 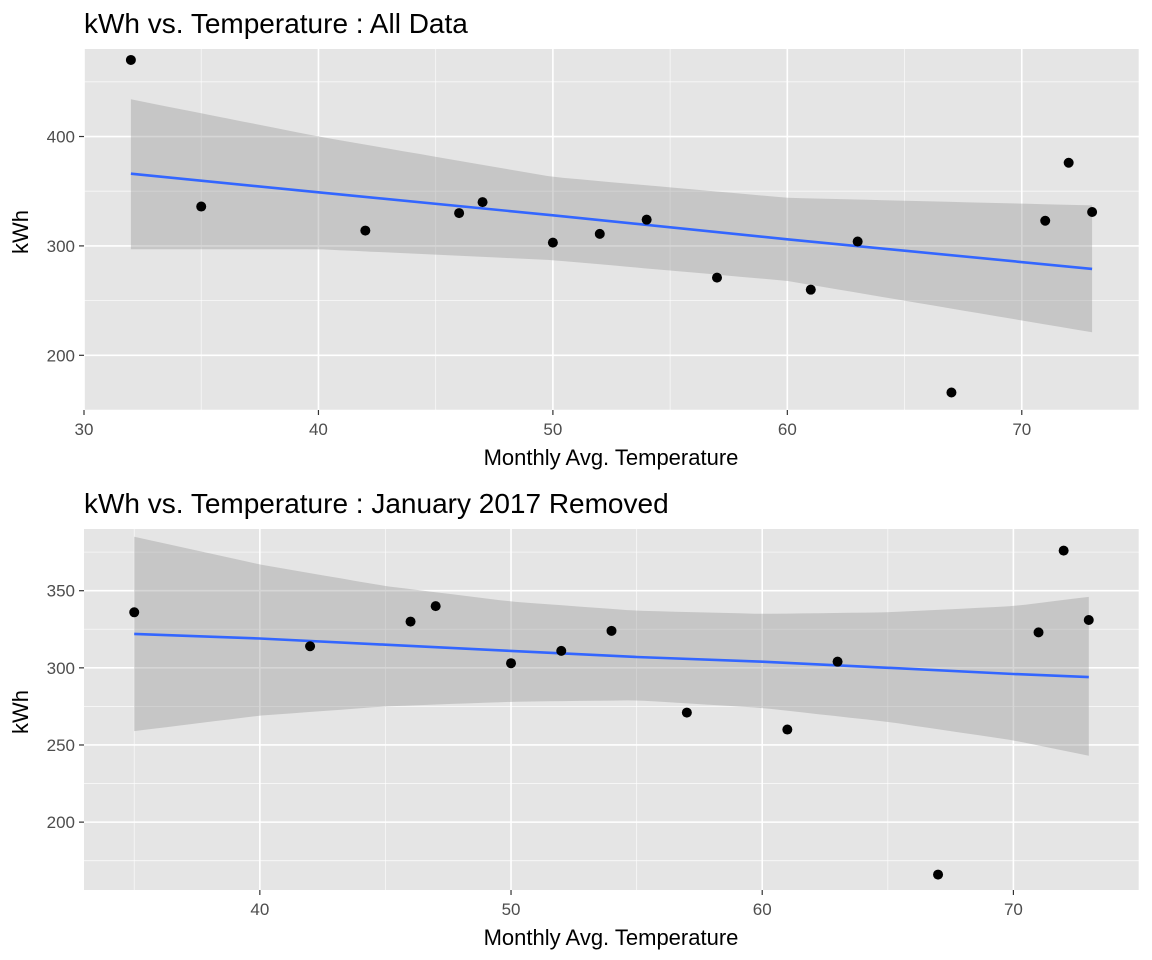 I want to click on y-tick-label: 350, so click(x=61, y=591).